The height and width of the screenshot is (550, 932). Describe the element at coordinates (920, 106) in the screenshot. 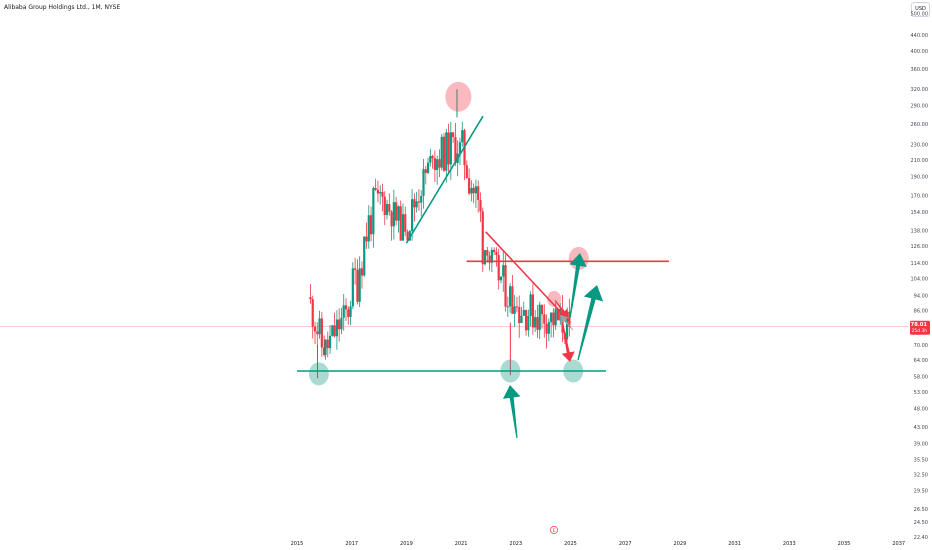

I see `price-tick-label: 290.00` at that location.